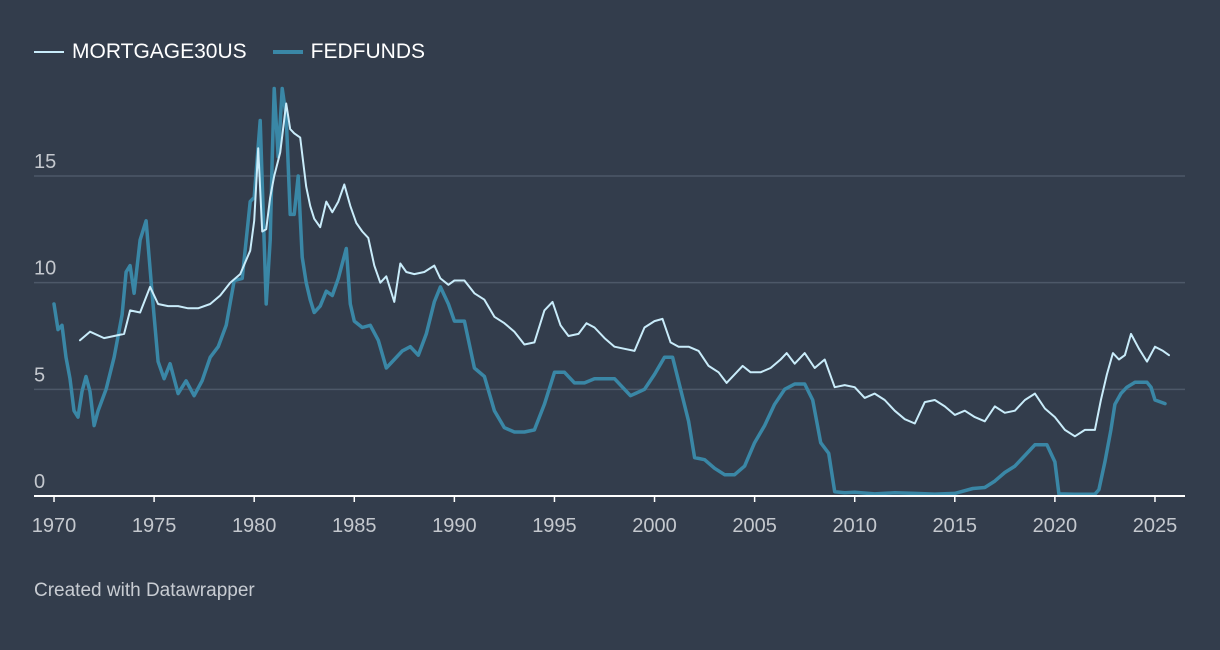 This screenshot has height=650, width=1220. I want to click on x-tick-label-2000: 2000, so click(654, 526).